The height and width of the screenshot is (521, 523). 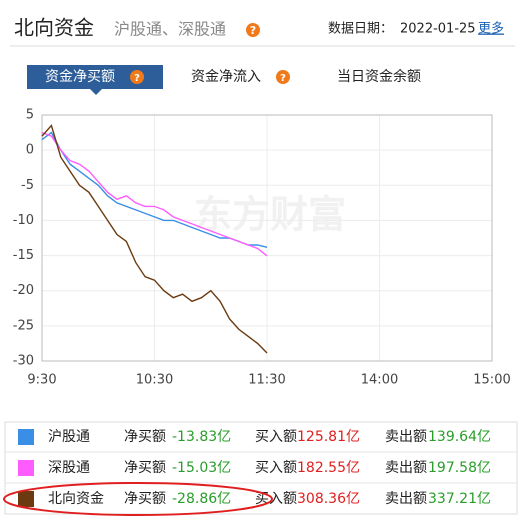 I want to click on x-tick-label: 10:30, so click(x=154, y=380).